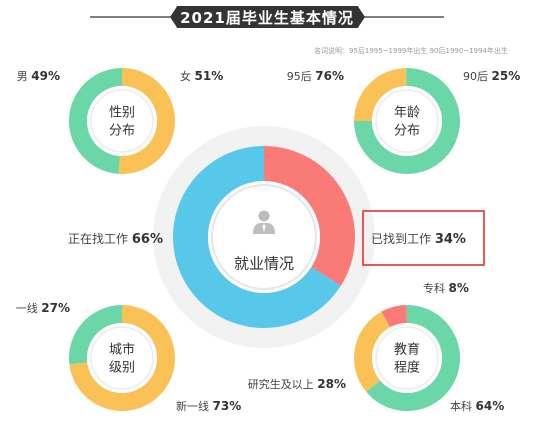 The width and height of the screenshot is (534, 426). Describe the element at coordinates (264, 263) in the screenshot. I see `donut-center-label: 就业情况` at that location.